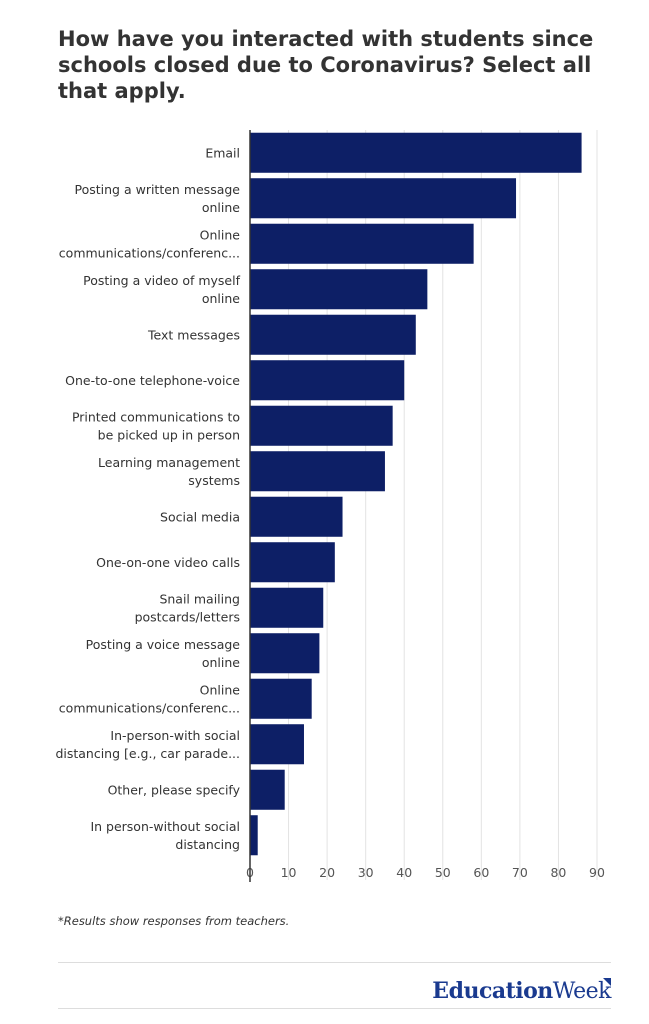 The width and height of the screenshot is (649, 1024). Describe the element at coordinates (187, 616) in the screenshot. I see `category-label-line: postcards/letters` at that location.